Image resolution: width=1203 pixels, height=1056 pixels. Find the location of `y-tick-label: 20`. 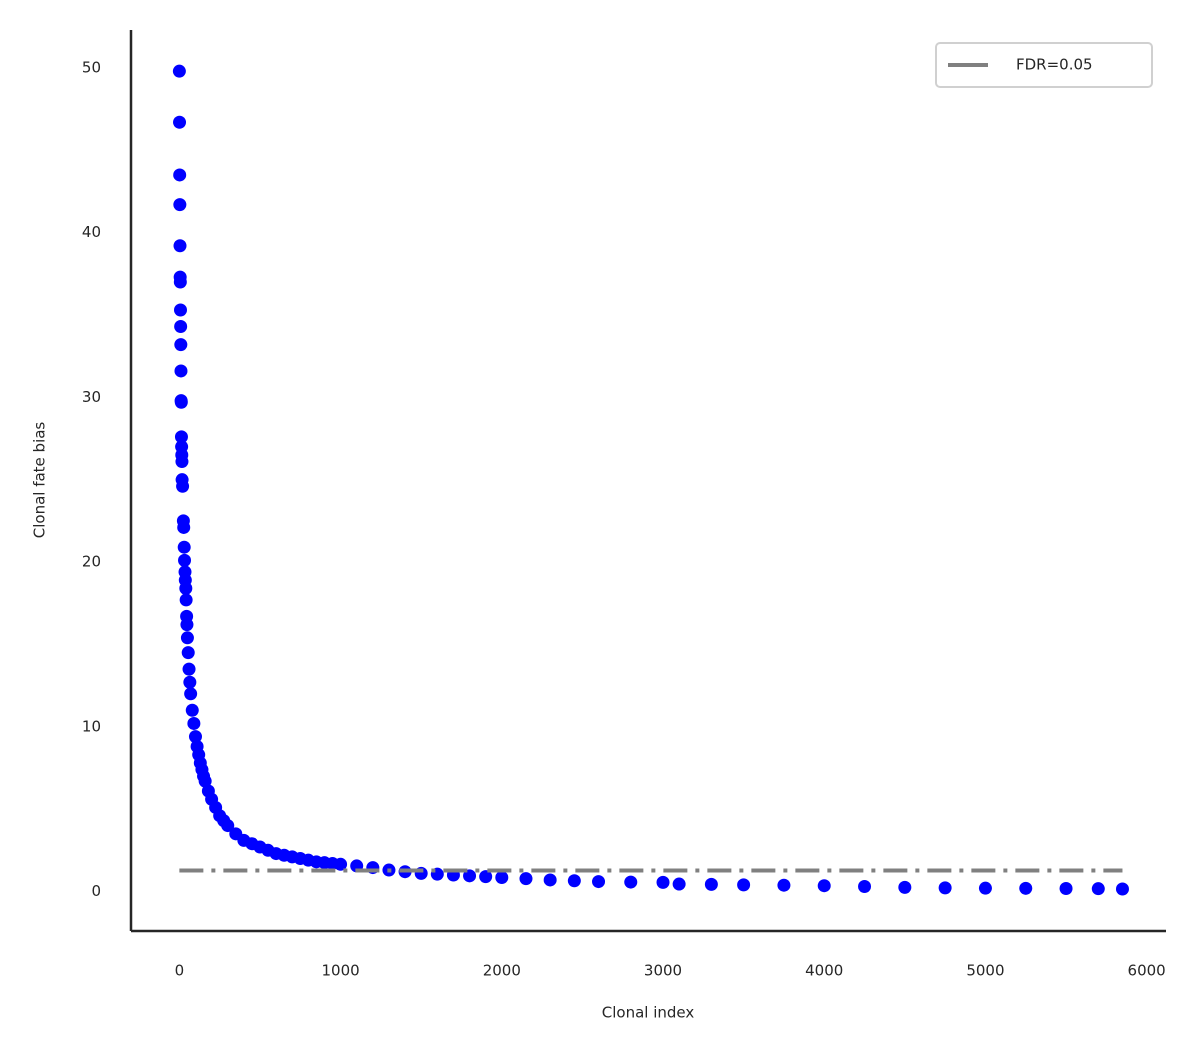

y-tick-label: 20 is located at coordinates (91, 562).